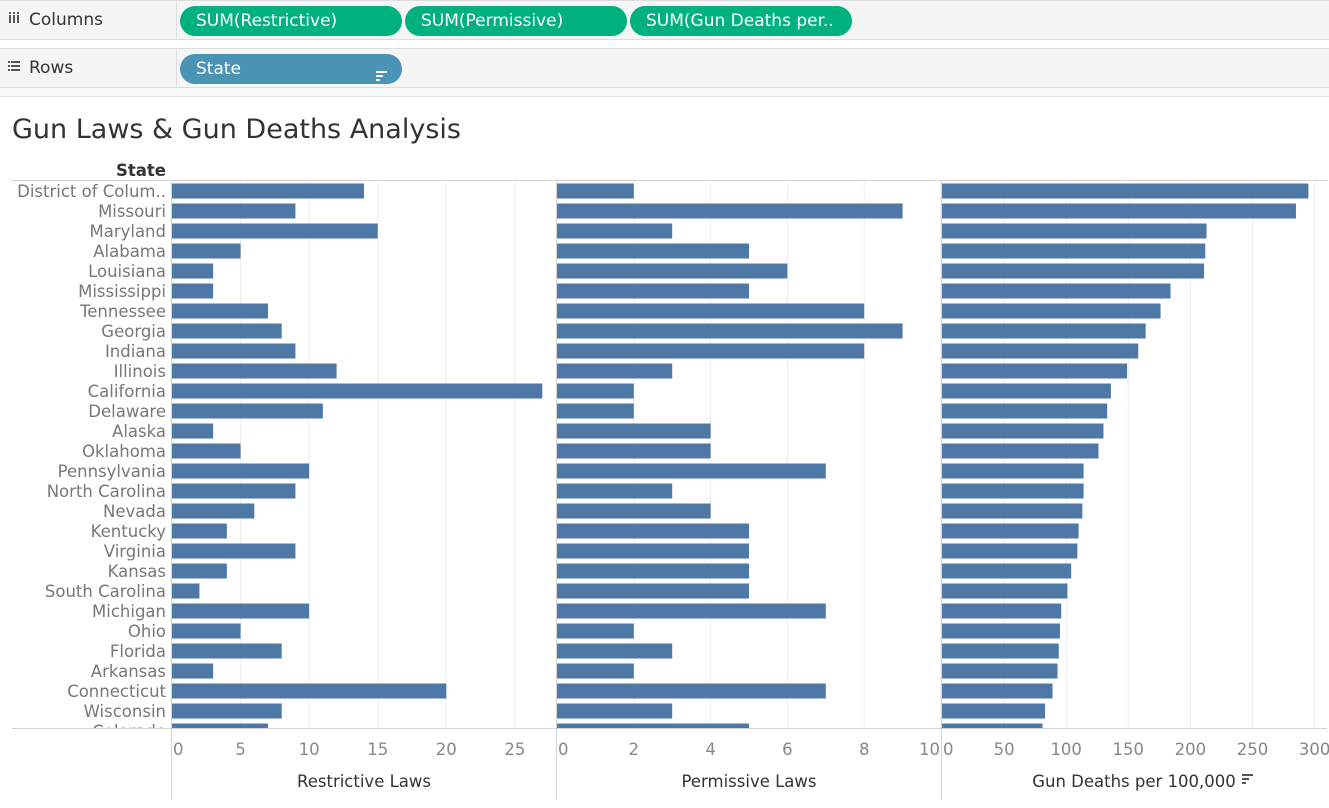 This screenshot has height=808, width=1329. Describe the element at coordinates (137, 571) in the screenshot. I see `row-label: Kansas` at that location.